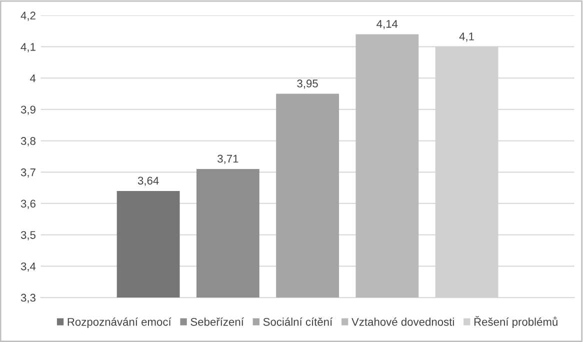 The height and width of the screenshot is (342, 583). Describe the element at coordinates (28, 204) in the screenshot. I see `y-tick-label: 3,6` at that location.